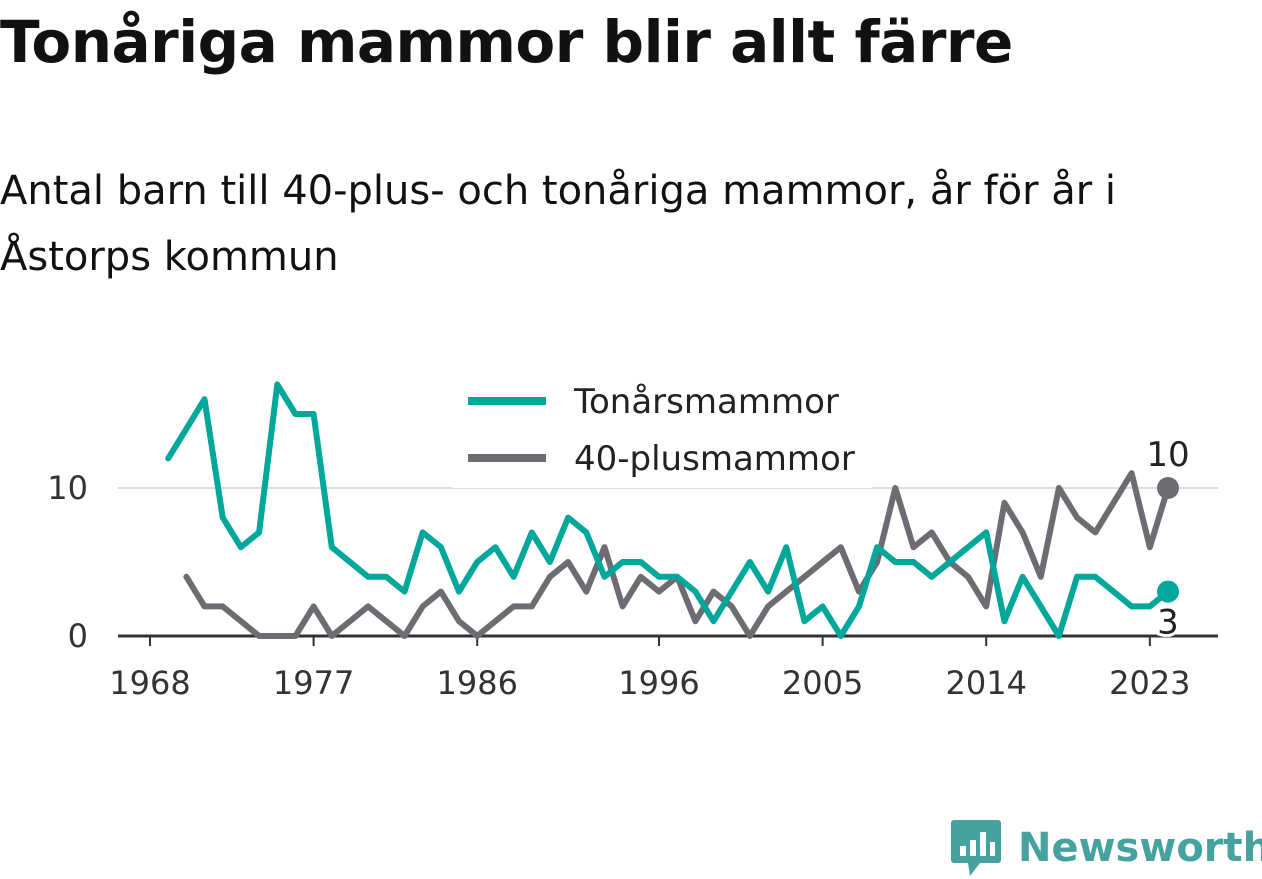 The width and height of the screenshot is (1262, 879). What do you see at coordinates (149, 683) in the screenshot?
I see `x-tick-label-1968: 1968` at bounding box center [149, 683].